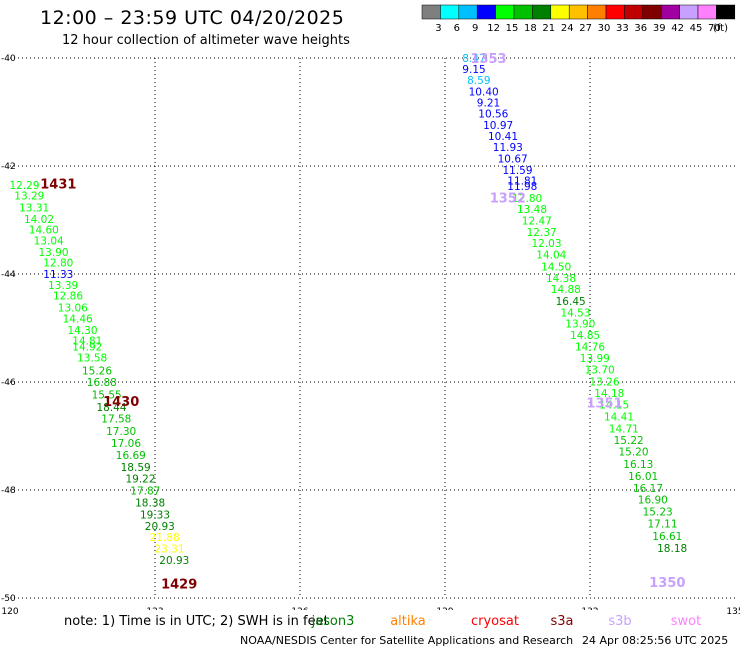 This screenshot has width=740, height=650. What do you see at coordinates (102, 383) in the screenshot?
I see `data-point-label: 16.88` at bounding box center [102, 383].